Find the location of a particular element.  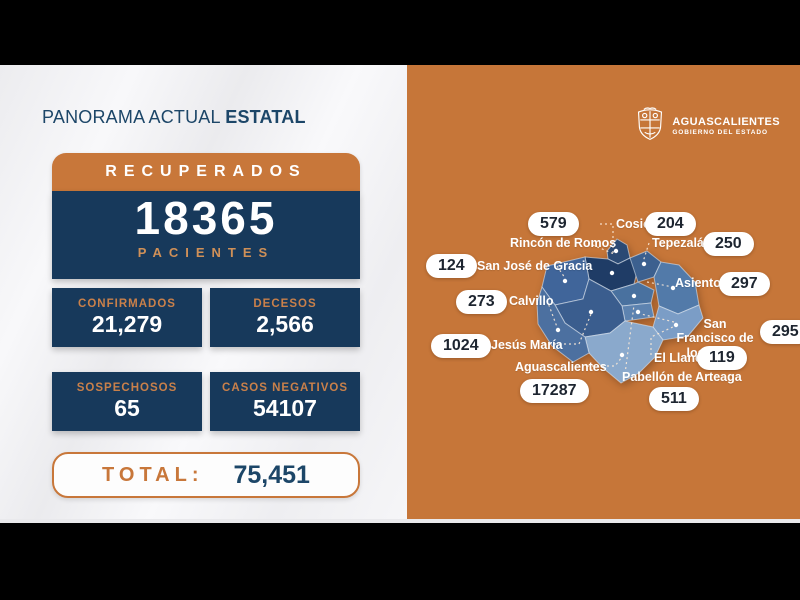

stat-card-confirmados: CONFIRMADOS 21,279 is located at coordinates (127, 317).